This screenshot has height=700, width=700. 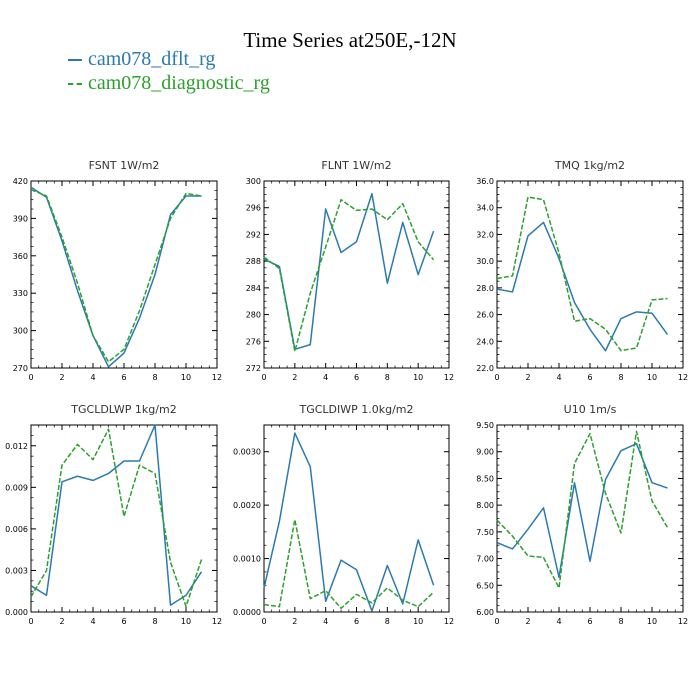 I want to click on y-tick-label-3-2: 0.006, so click(x=16, y=529).